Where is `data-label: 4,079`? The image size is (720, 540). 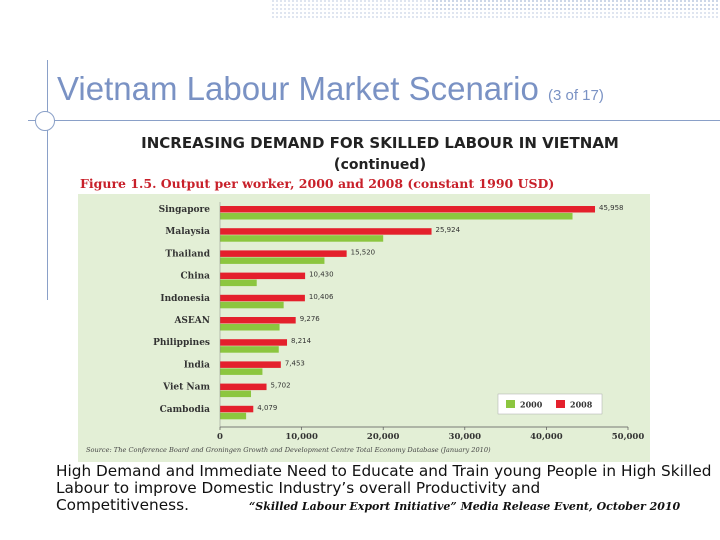
data-label: 4,079 is located at coordinates (267, 408).